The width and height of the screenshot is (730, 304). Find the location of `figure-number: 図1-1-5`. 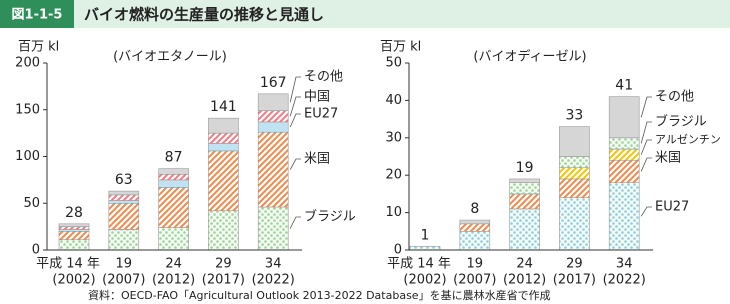

figure-number: 図1-1-5 is located at coordinates (37, 15).